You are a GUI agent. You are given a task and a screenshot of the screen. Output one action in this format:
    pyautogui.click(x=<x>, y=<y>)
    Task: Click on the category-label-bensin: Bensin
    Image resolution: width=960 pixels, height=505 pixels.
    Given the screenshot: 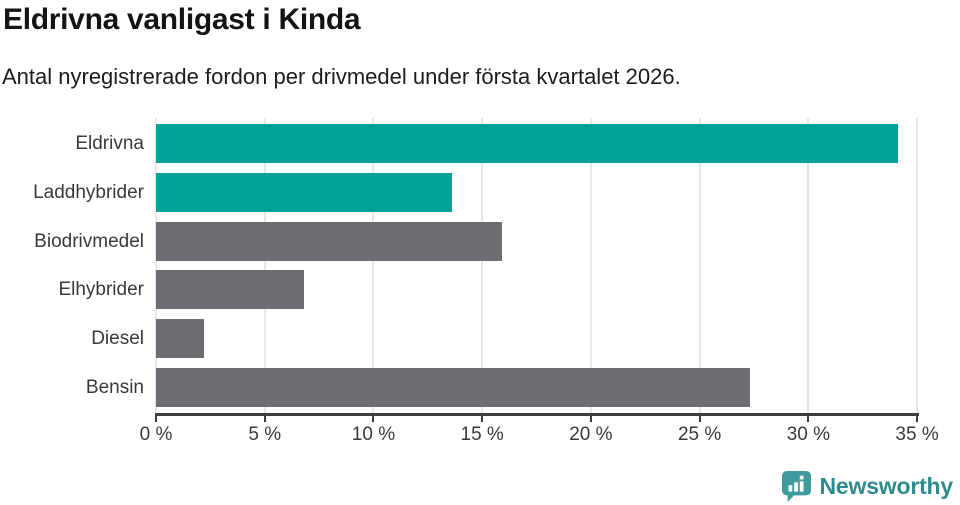 What is the action you would take?
    pyautogui.click(x=114, y=387)
    